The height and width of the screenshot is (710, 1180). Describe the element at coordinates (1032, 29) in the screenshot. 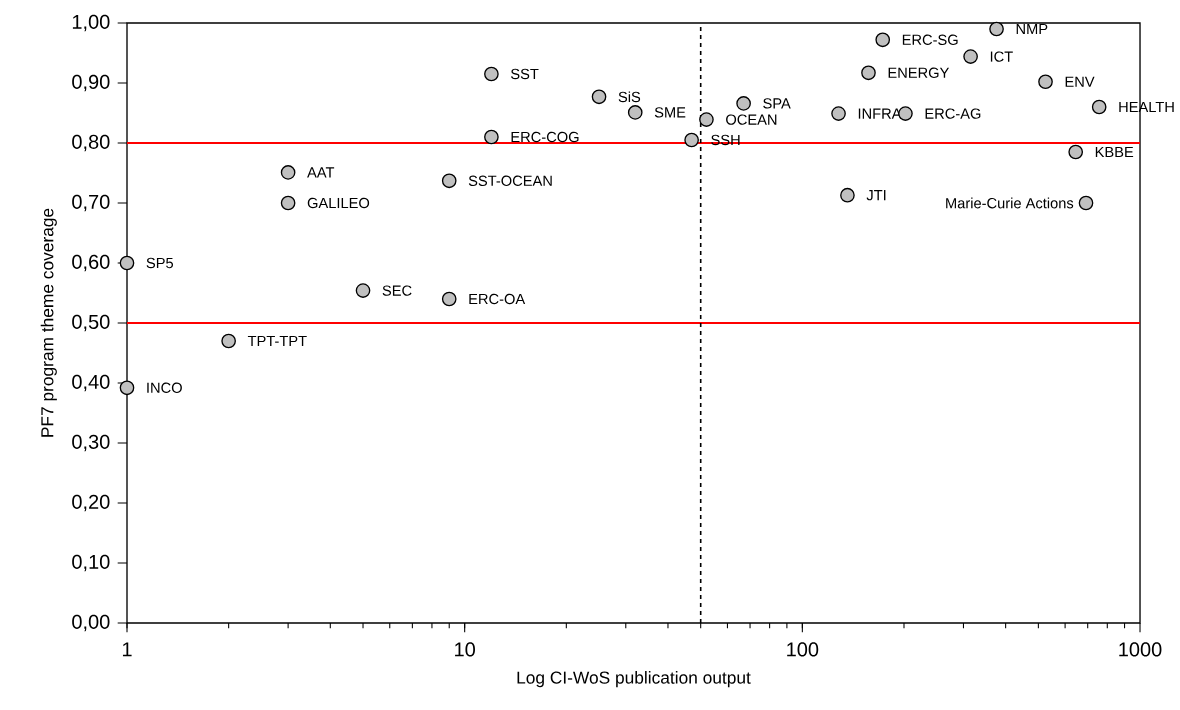

I see `annotation: NMP` at that location.